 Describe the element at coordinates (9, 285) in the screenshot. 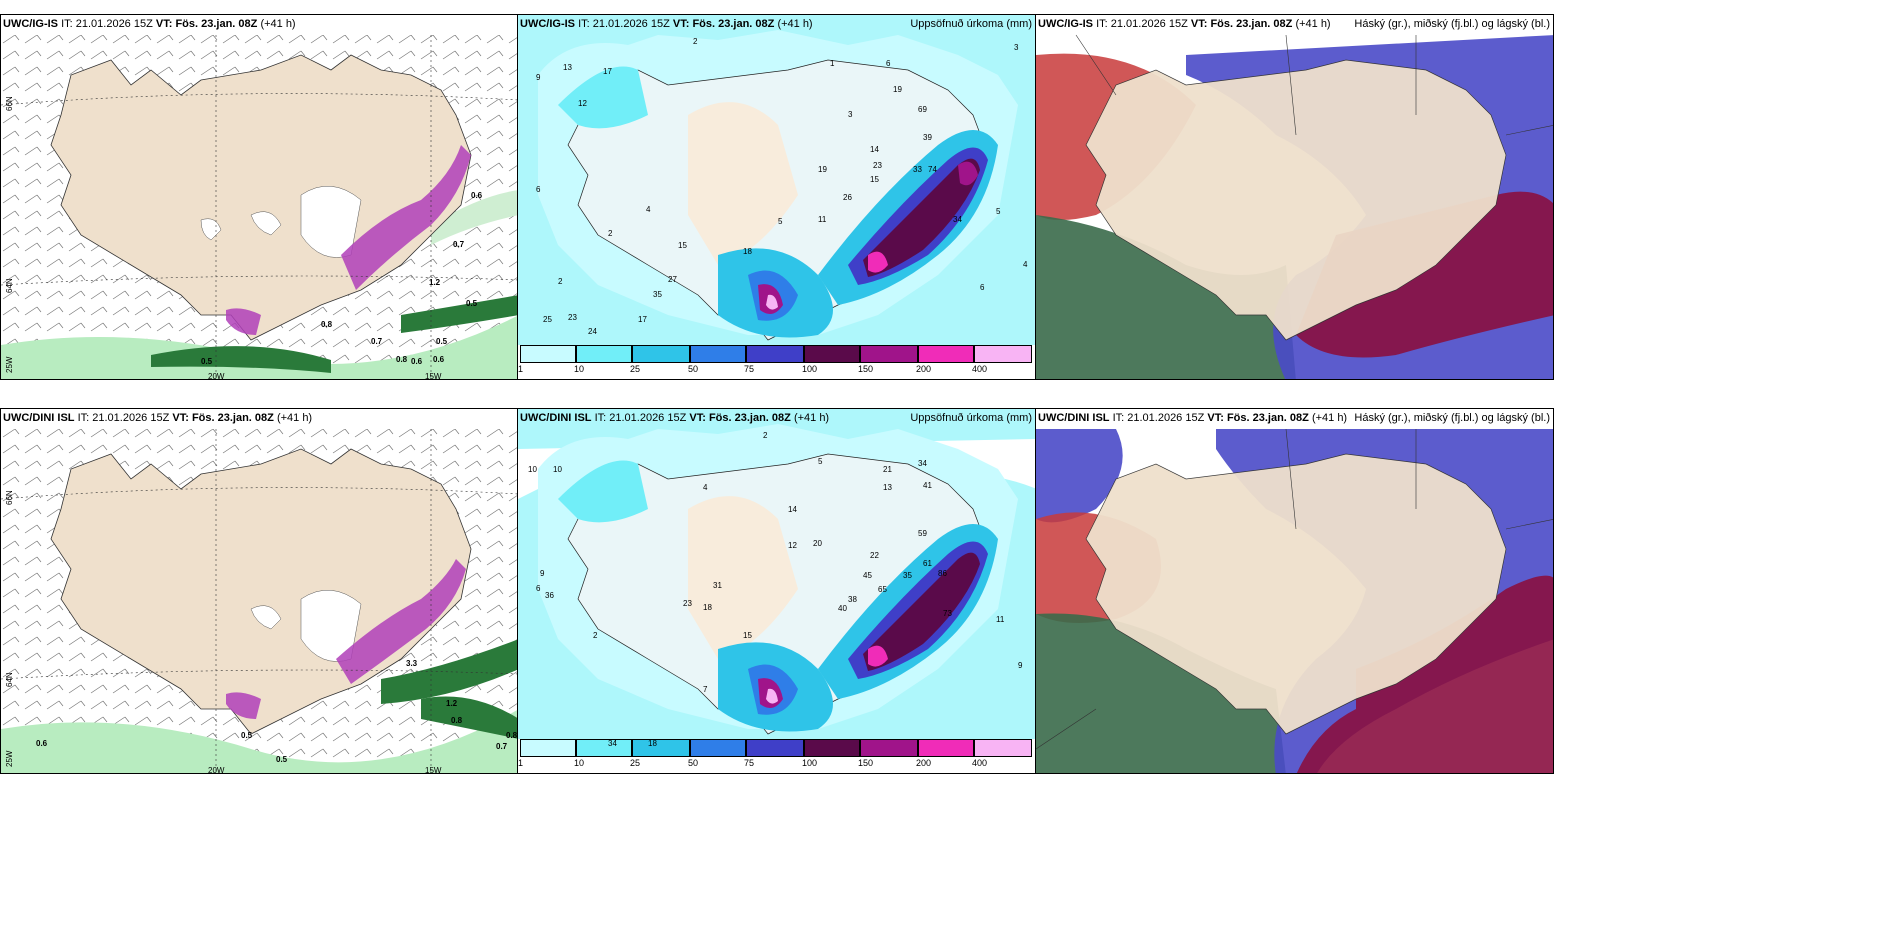

I see `lat-label: 64N` at that location.